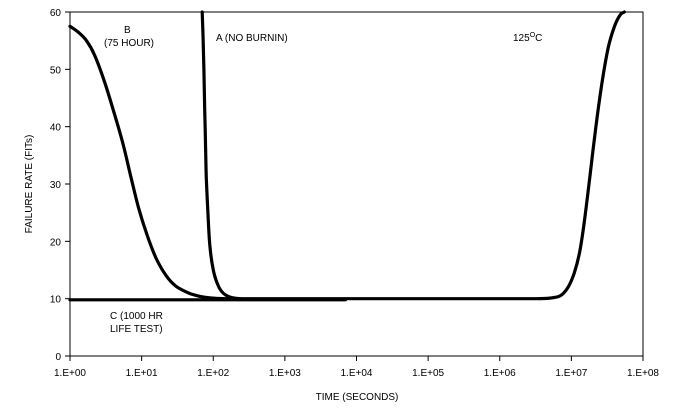 The image size is (674, 411). Describe the element at coordinates (357, 373) in the screenshot. I see `x-tick-label: 1.E+04` at that location.